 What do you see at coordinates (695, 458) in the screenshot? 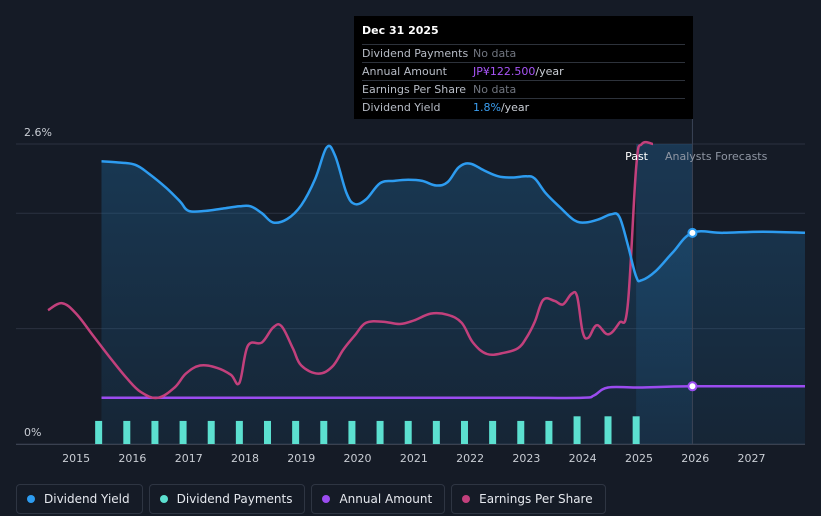
I see `x-tick-label: 2026` at bounding box center [695, 458].